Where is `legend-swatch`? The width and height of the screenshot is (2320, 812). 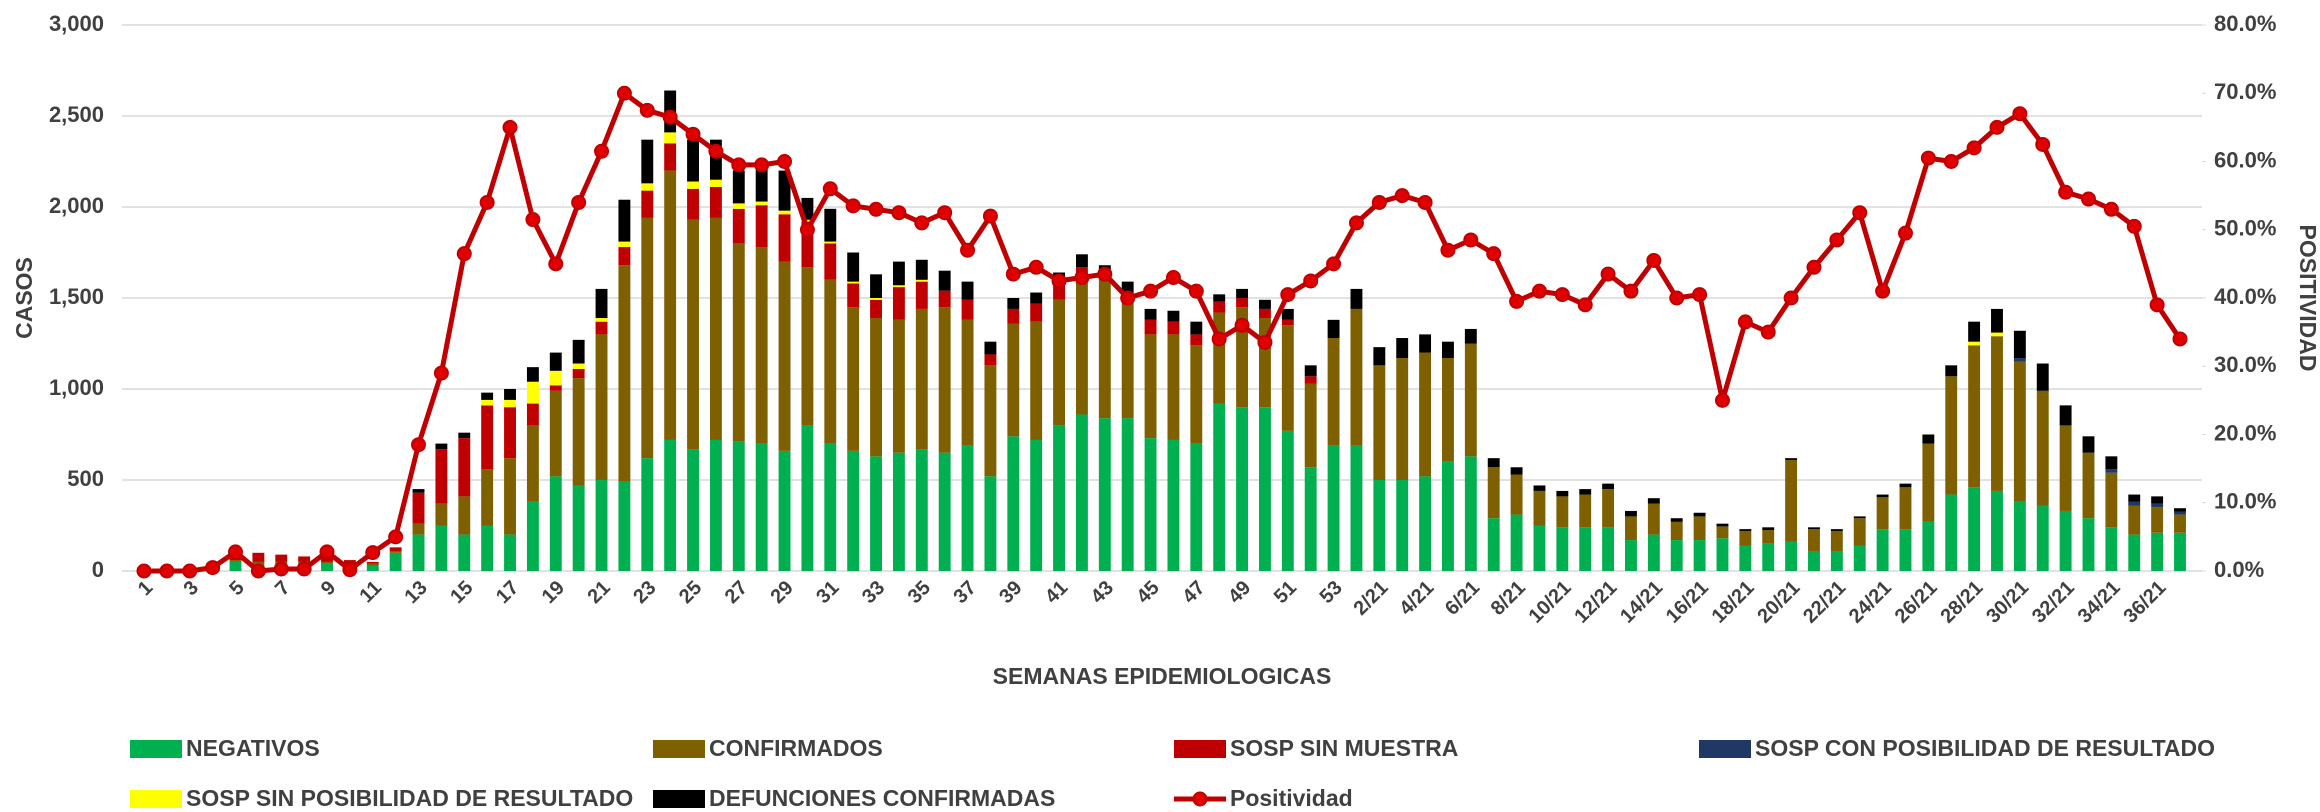
legend-swatch is located at coordinates (156, 799).